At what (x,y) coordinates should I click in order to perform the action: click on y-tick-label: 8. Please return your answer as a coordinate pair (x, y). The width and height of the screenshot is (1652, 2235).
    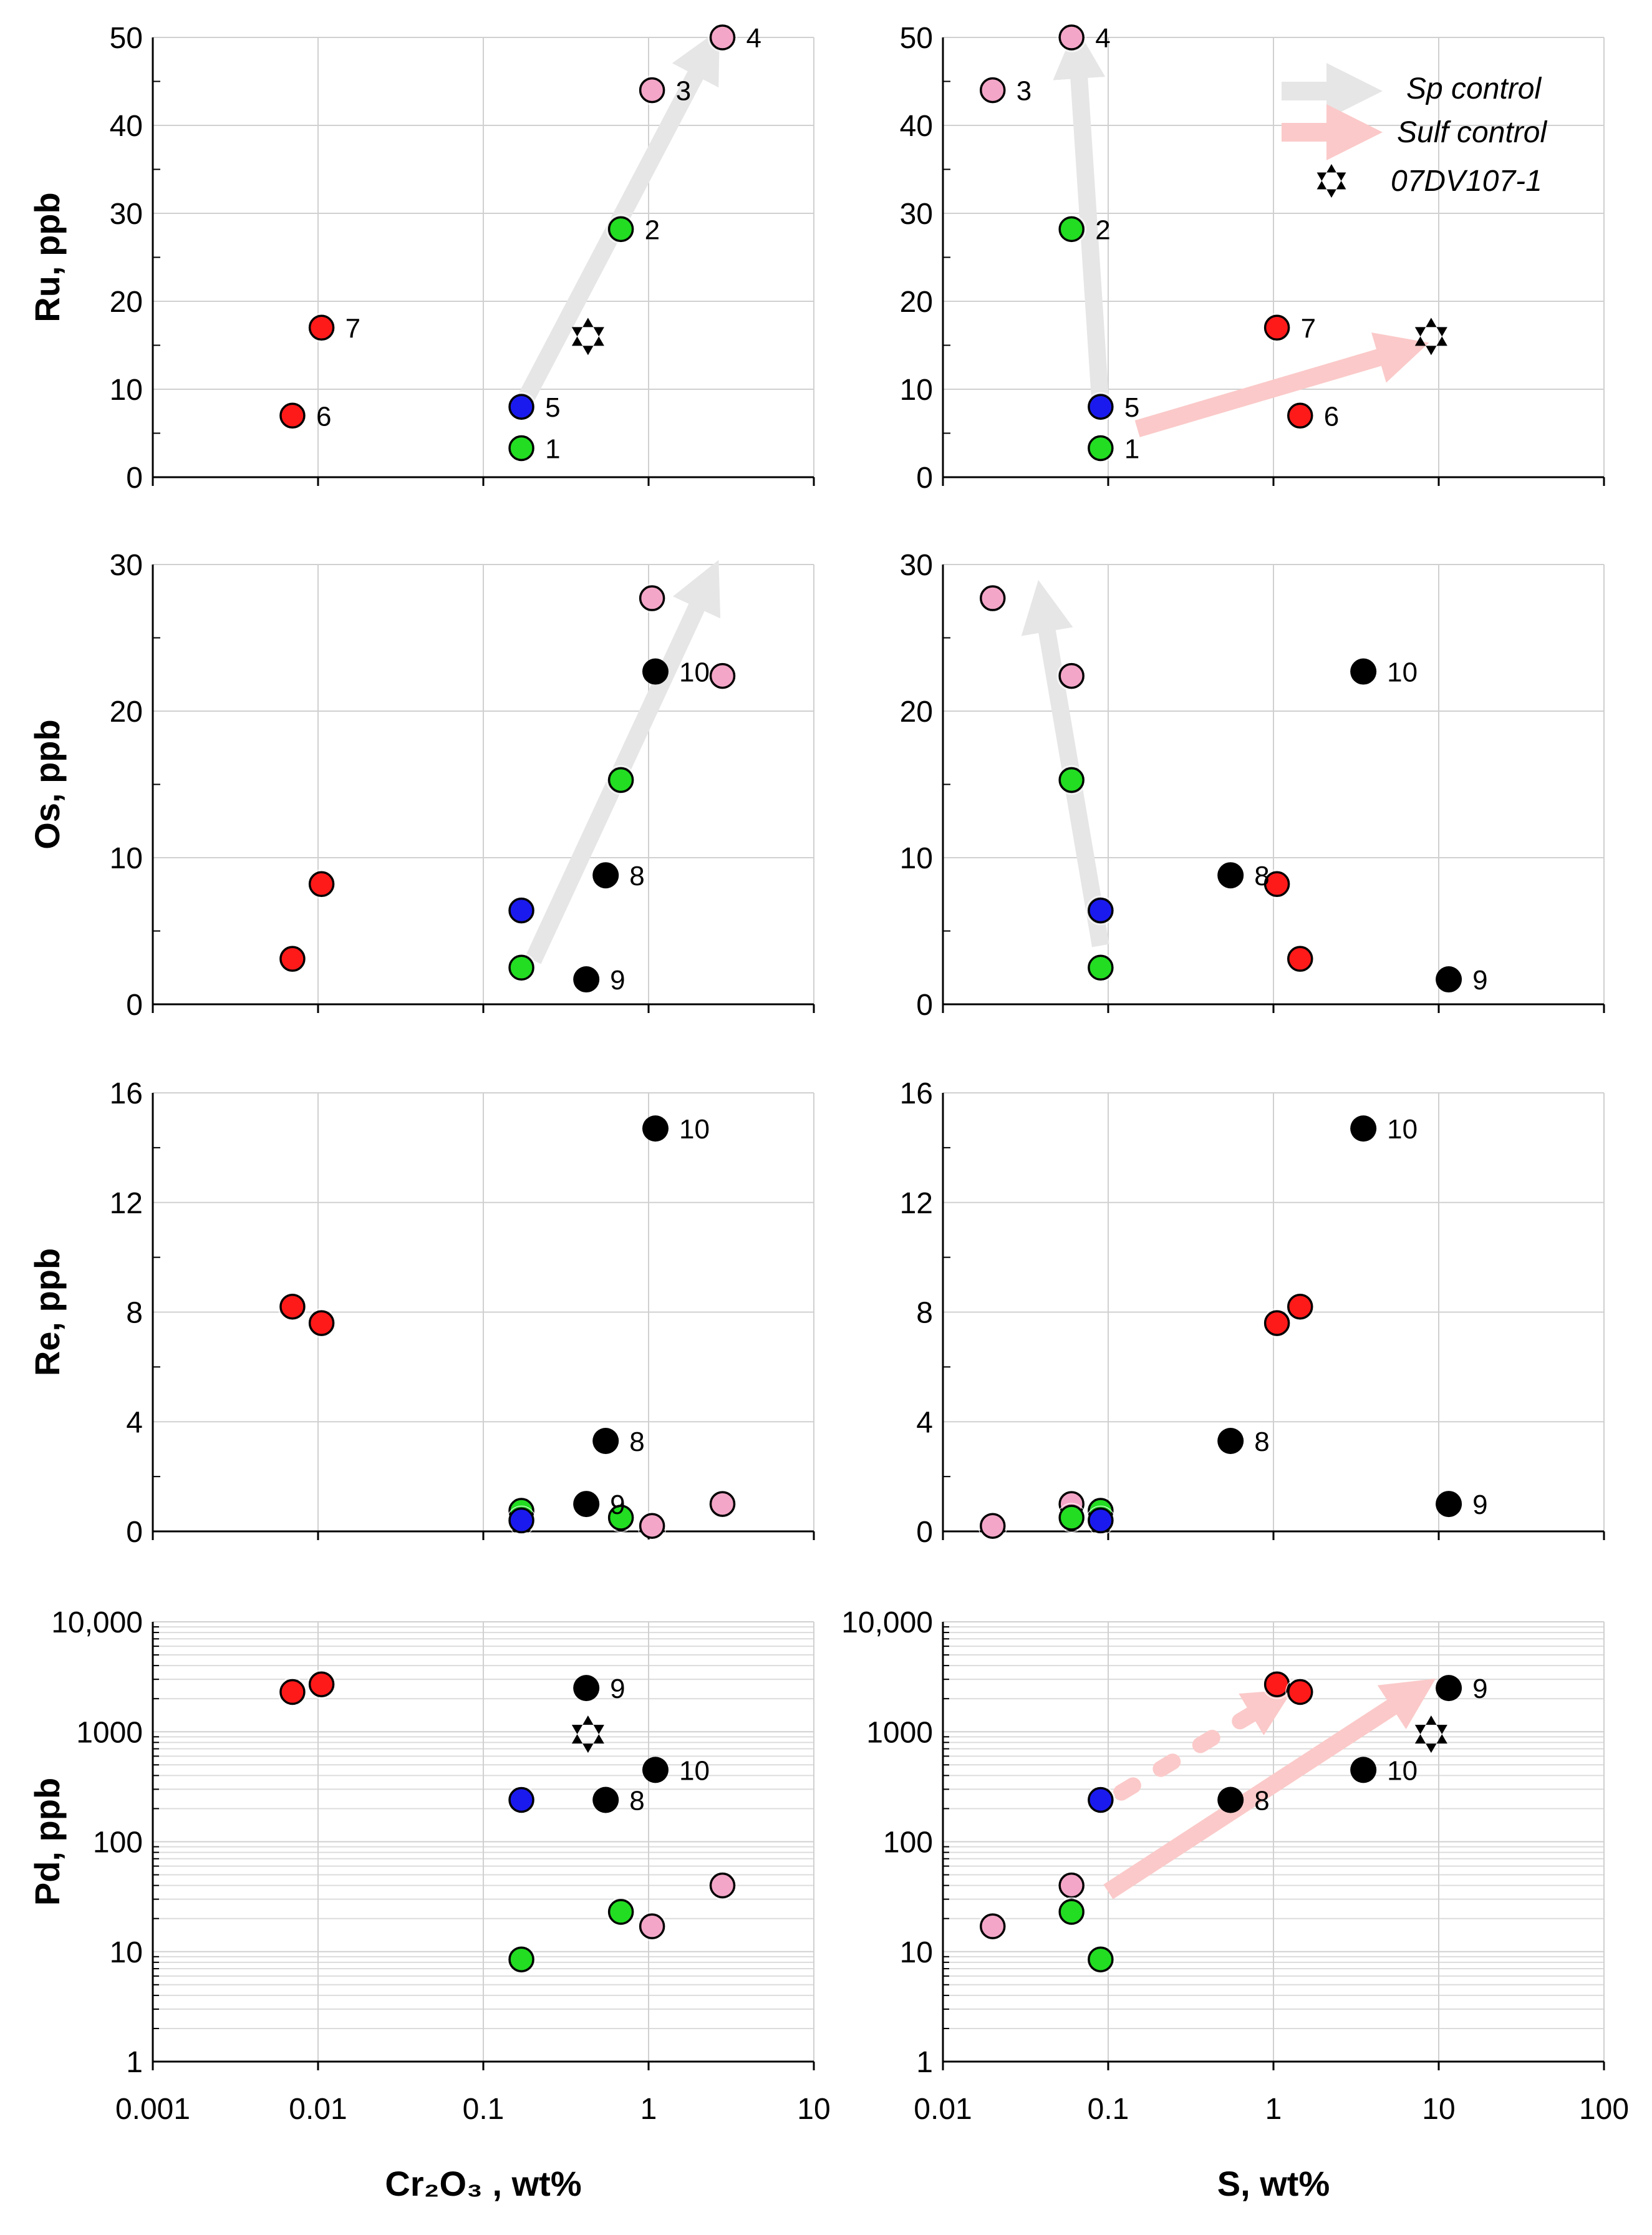
    Looking at the image, I should click on (134, 1313).